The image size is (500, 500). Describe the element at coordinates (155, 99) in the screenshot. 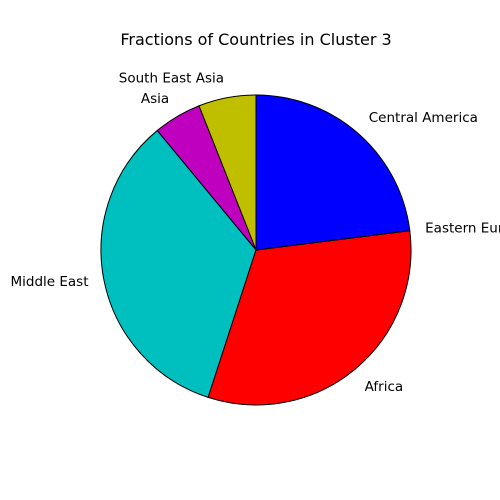

I see `slice-label-asia: Asia` at that location.